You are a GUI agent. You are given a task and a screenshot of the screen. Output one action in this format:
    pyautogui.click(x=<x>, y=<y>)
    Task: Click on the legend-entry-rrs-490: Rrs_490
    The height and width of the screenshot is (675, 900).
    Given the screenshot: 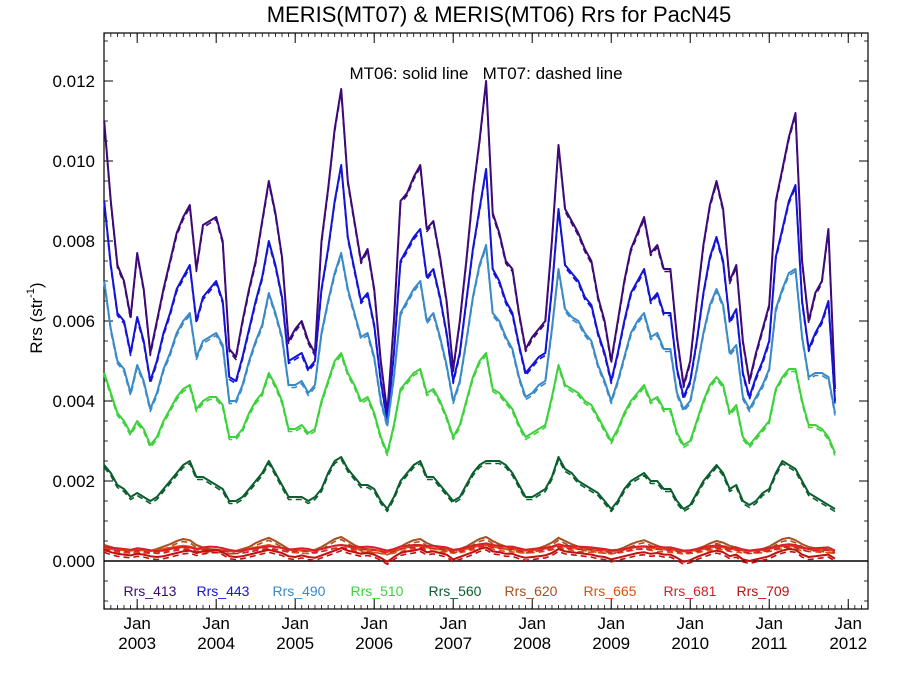 What is the action you would take?
    pyautogui.click(x=299, y=591)
    